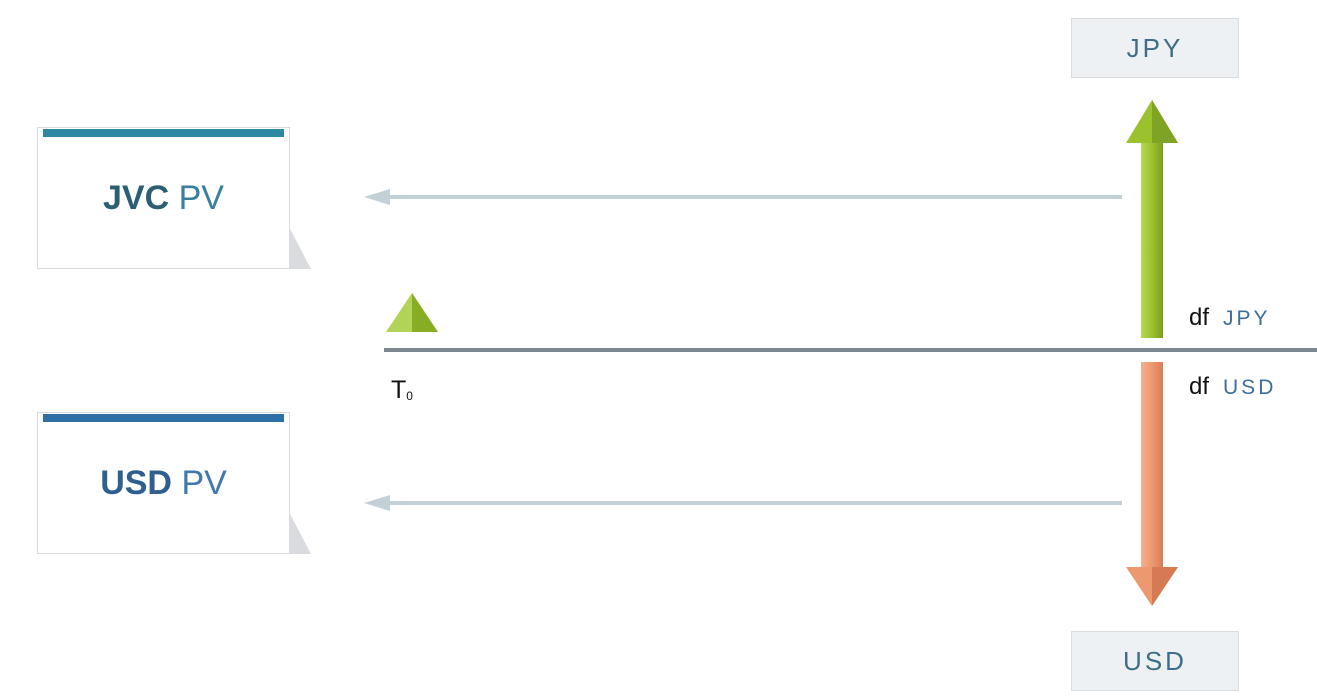 Image resolution: width=1317 pixels, height=699 pixels. I want to click on df-usd-currency: USD, so click(1250, 387).